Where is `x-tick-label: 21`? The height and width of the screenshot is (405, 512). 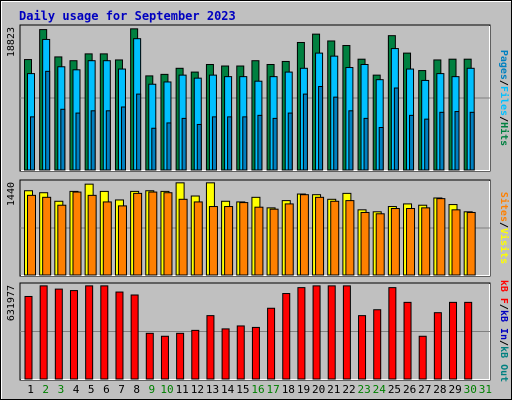 x-tick-label: 21 is located at coordinates (333, 389).